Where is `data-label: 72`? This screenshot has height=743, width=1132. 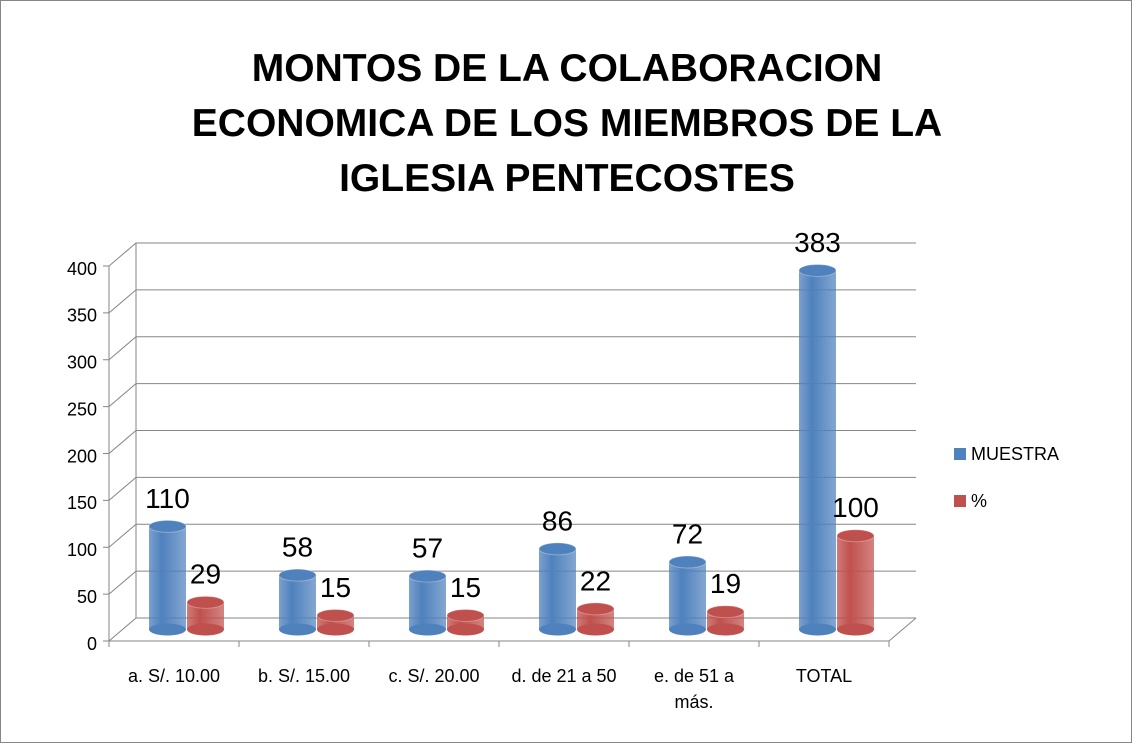 data-label: 72 is located at coordinates (687, 533).